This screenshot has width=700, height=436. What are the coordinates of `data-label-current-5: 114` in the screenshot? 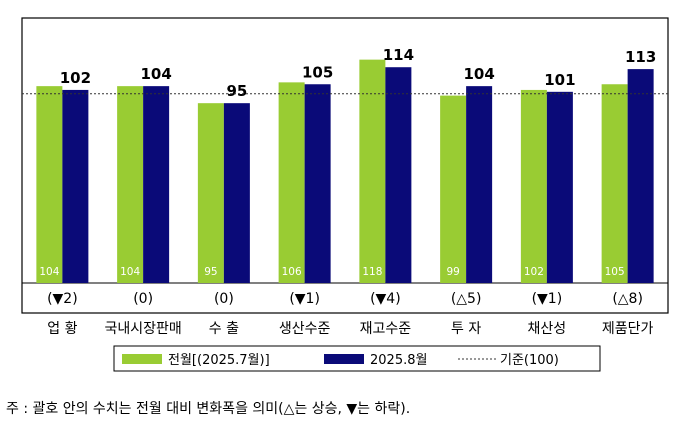 It's located at (398, 55).